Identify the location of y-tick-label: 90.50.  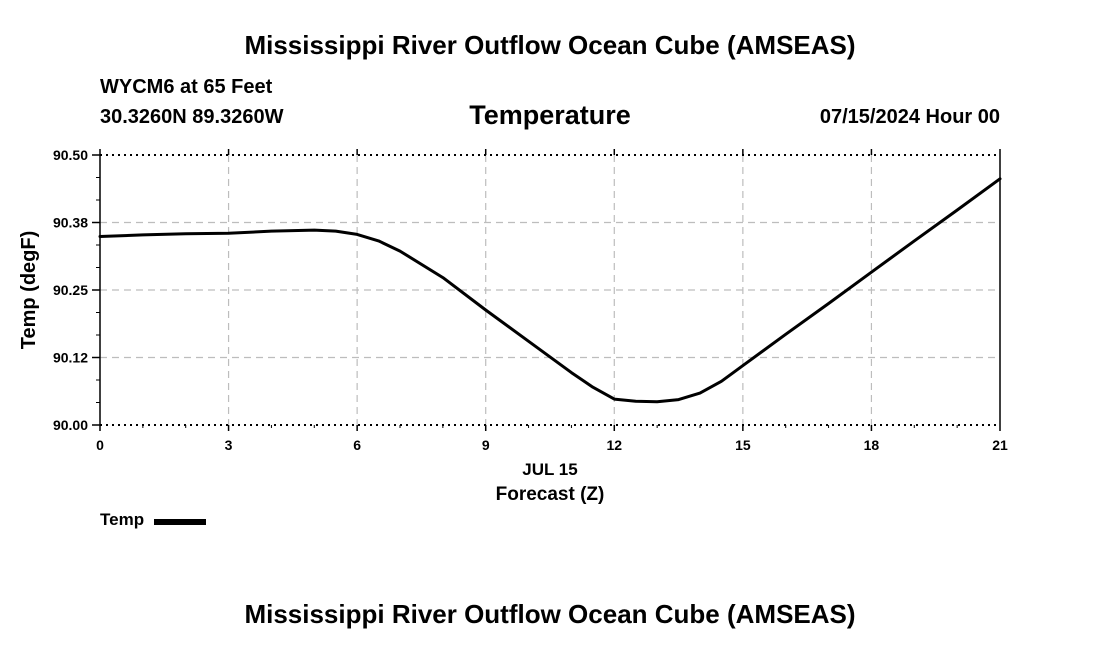
(70, 155).